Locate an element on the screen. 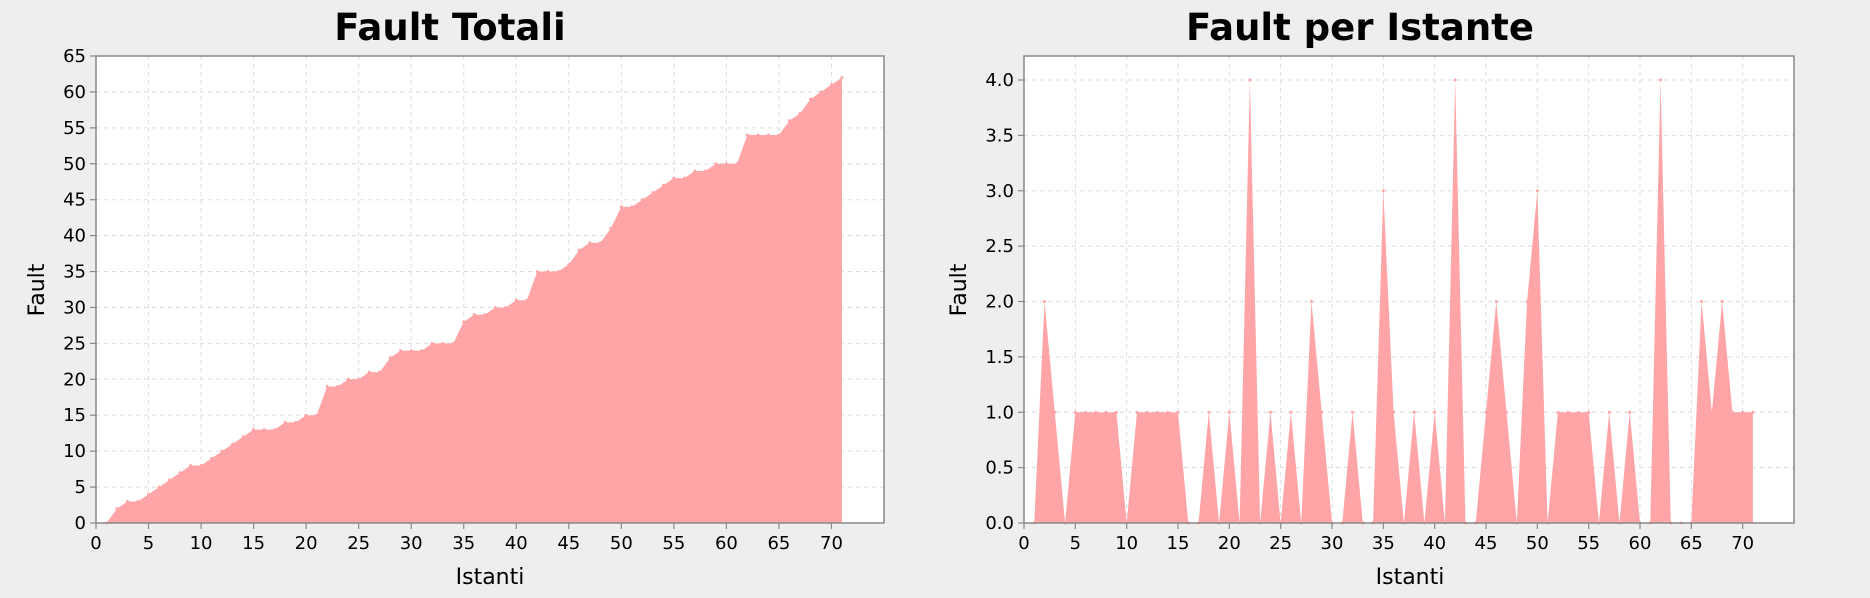  y-axis-label: Fault is located at coordinates (959, 289).